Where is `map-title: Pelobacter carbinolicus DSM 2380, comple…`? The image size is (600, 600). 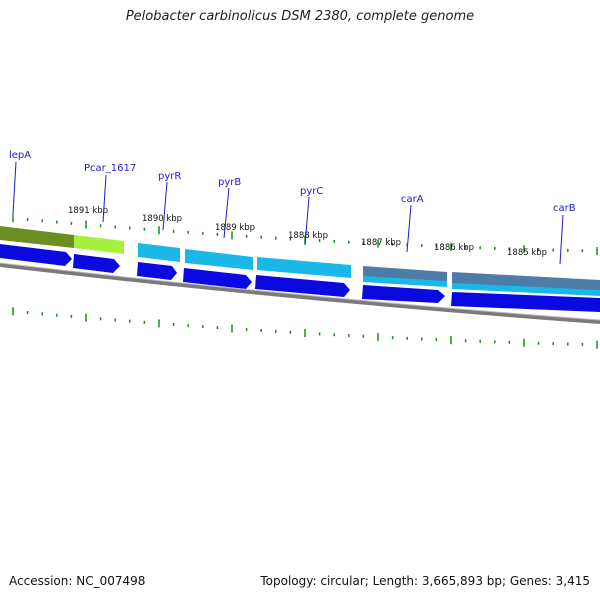 map-title: Pelobacter carbinolicus DSM 2380, comple… is located at coordinates (300, 16).